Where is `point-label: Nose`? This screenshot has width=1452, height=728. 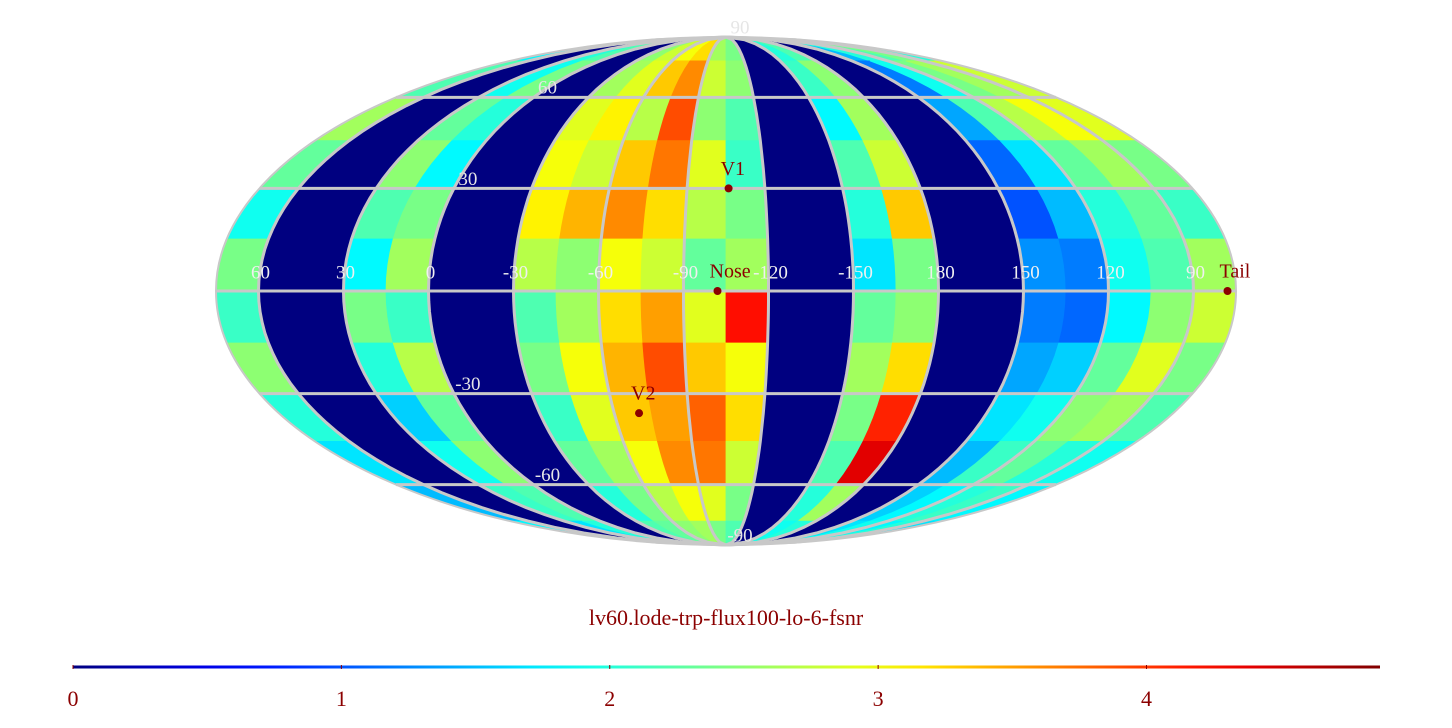
point-label: Nose is located at coordinates (730, 272).